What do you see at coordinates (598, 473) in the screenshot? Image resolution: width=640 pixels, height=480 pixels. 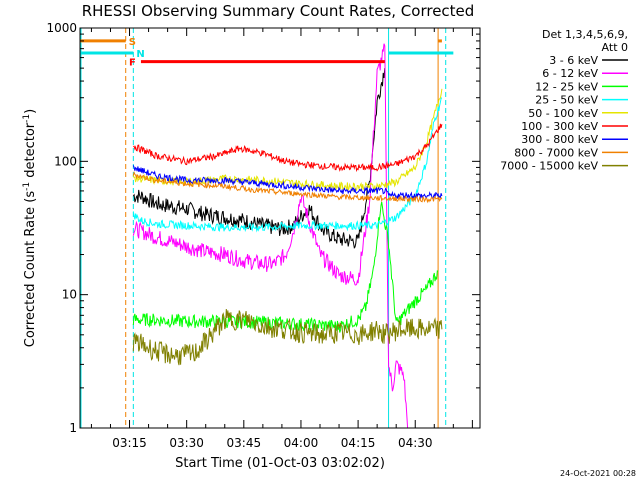 I see `footer-timestamp: 24-Oct-2021 00:28` at bounding box center [598, 473].